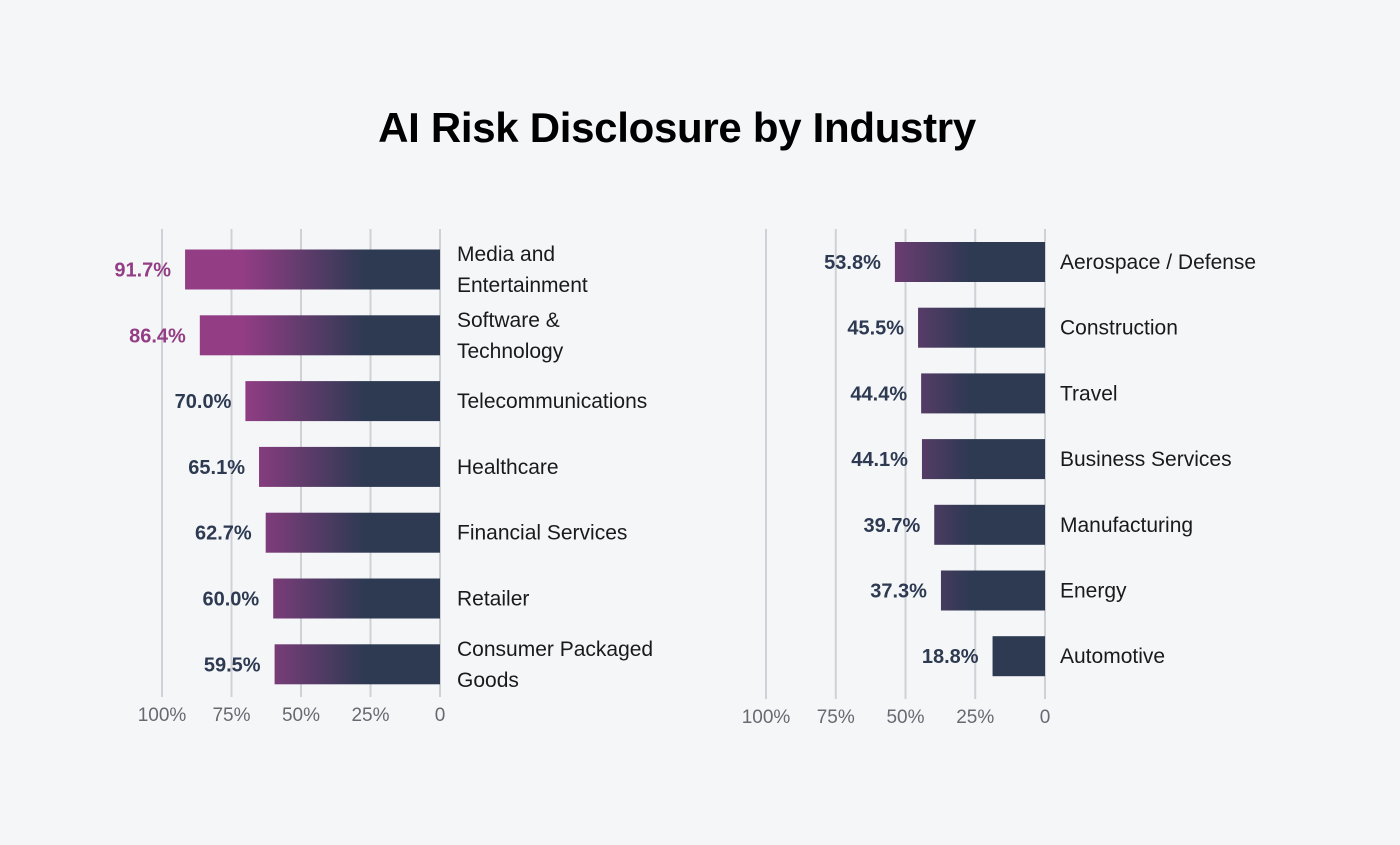 The width and height of the screenshot is (1400, 845). Describe the element at coordinates (506, 254) in the screenshot. I see `category-label-line: Media and` at that location.